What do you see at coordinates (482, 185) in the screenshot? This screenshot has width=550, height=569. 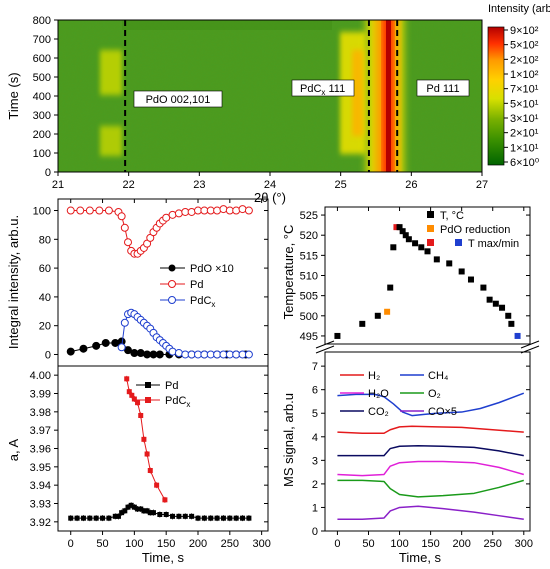 I see `heatmap-xtick-label: 27` at bounding box center [482, 185].